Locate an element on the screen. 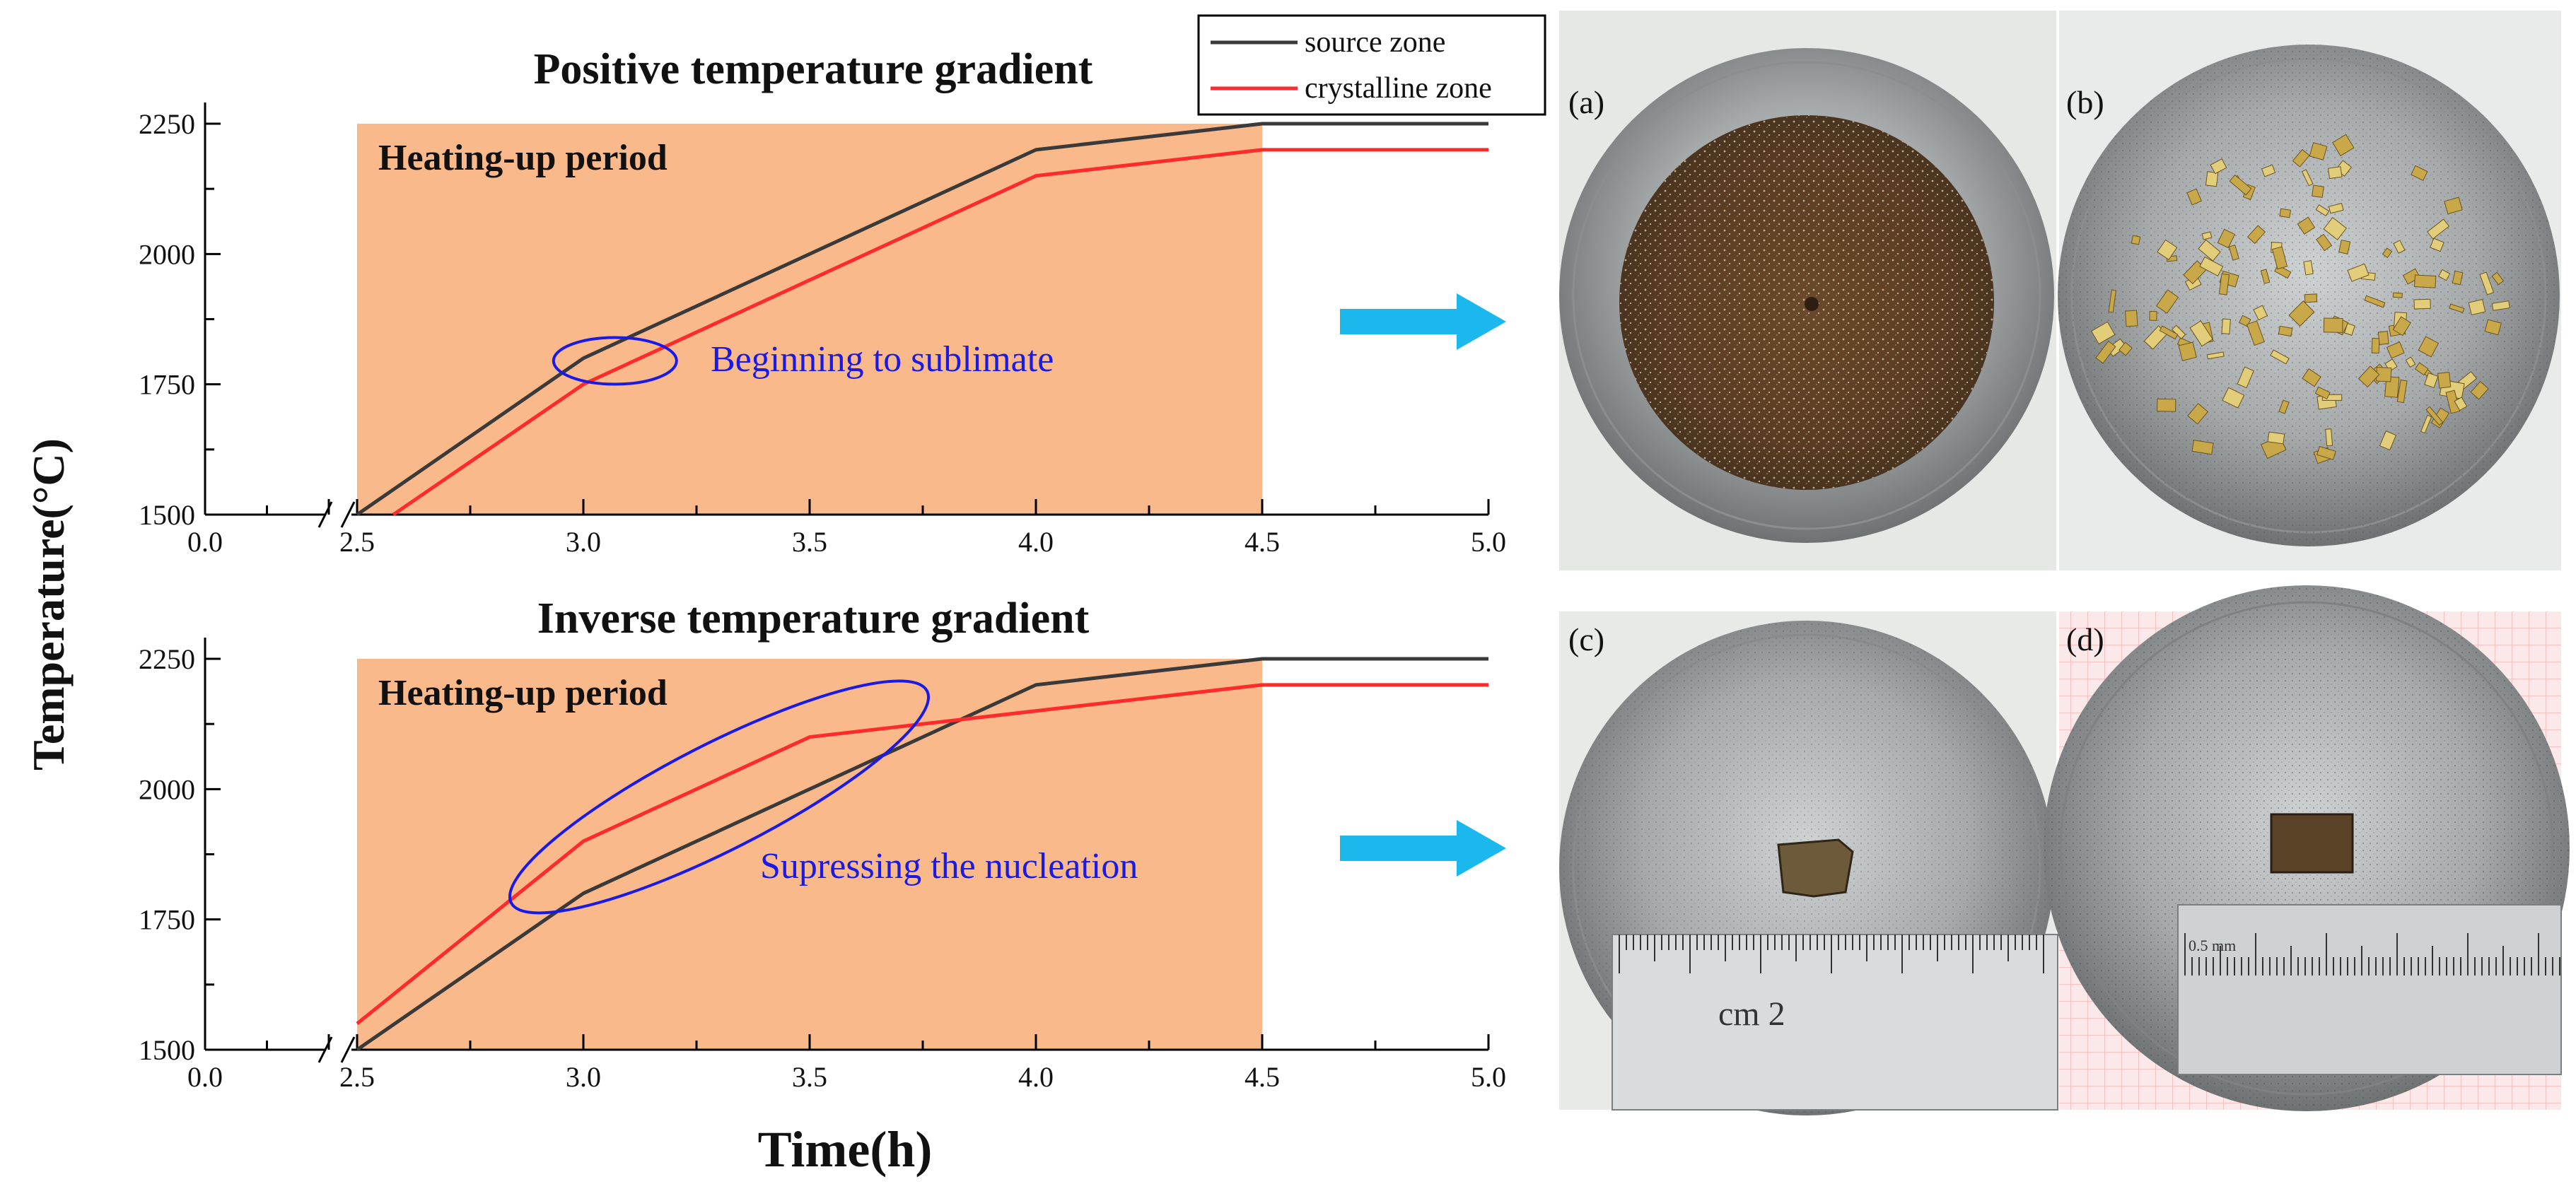  arrow-bottom is located at coordinates (1423, 848).